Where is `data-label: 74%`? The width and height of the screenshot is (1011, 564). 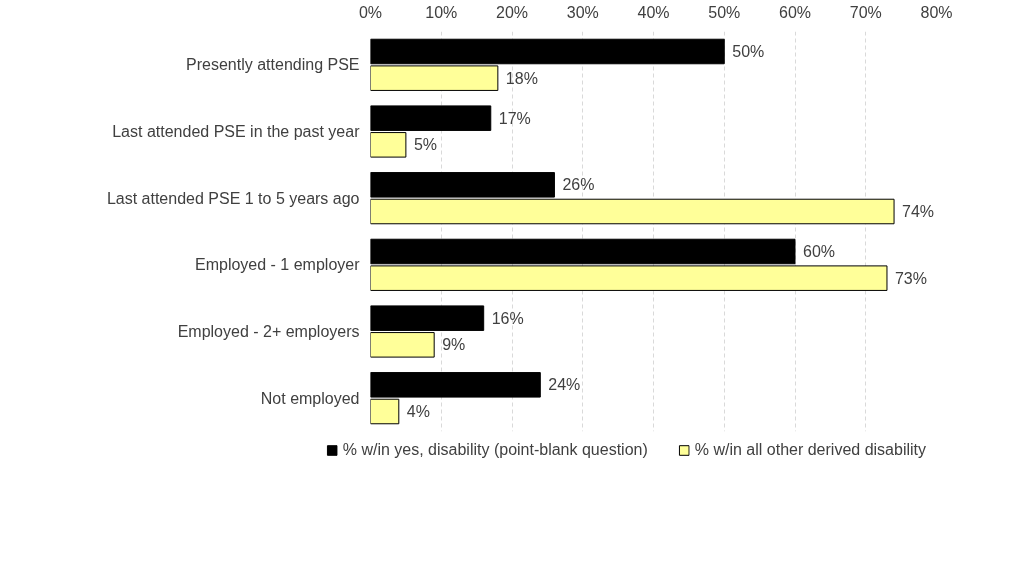
data-label: 74% is located at coordinates (918, 211).